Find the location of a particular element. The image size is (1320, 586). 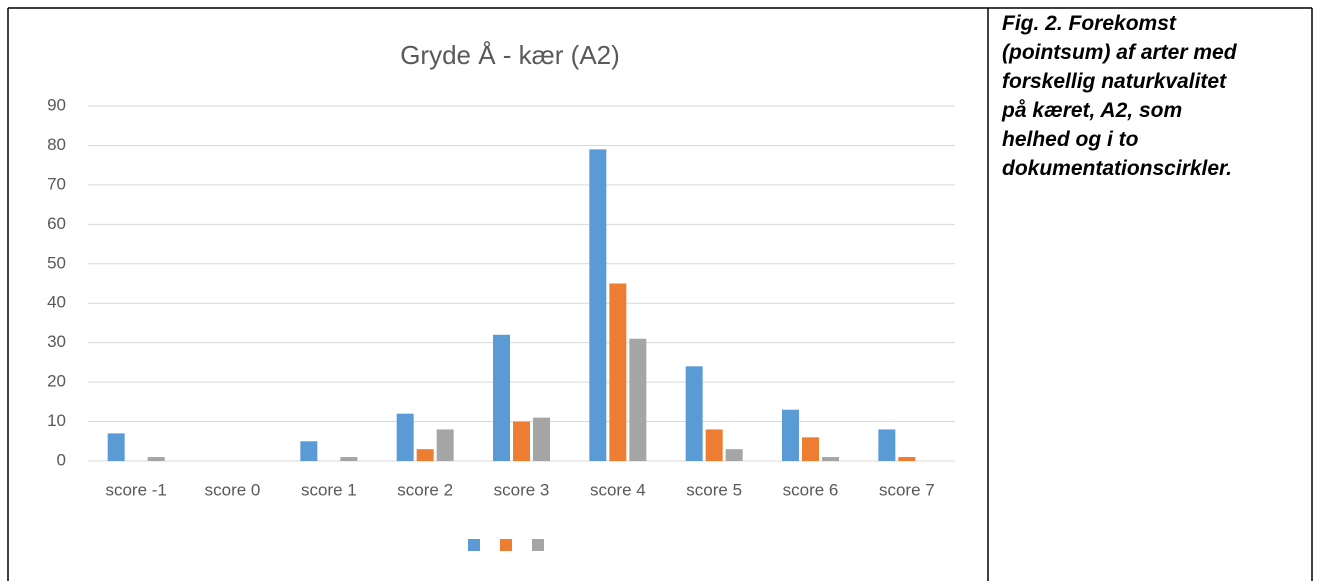

caption-line: dokumentationscirkler. is located at coordinates (1117, 168).